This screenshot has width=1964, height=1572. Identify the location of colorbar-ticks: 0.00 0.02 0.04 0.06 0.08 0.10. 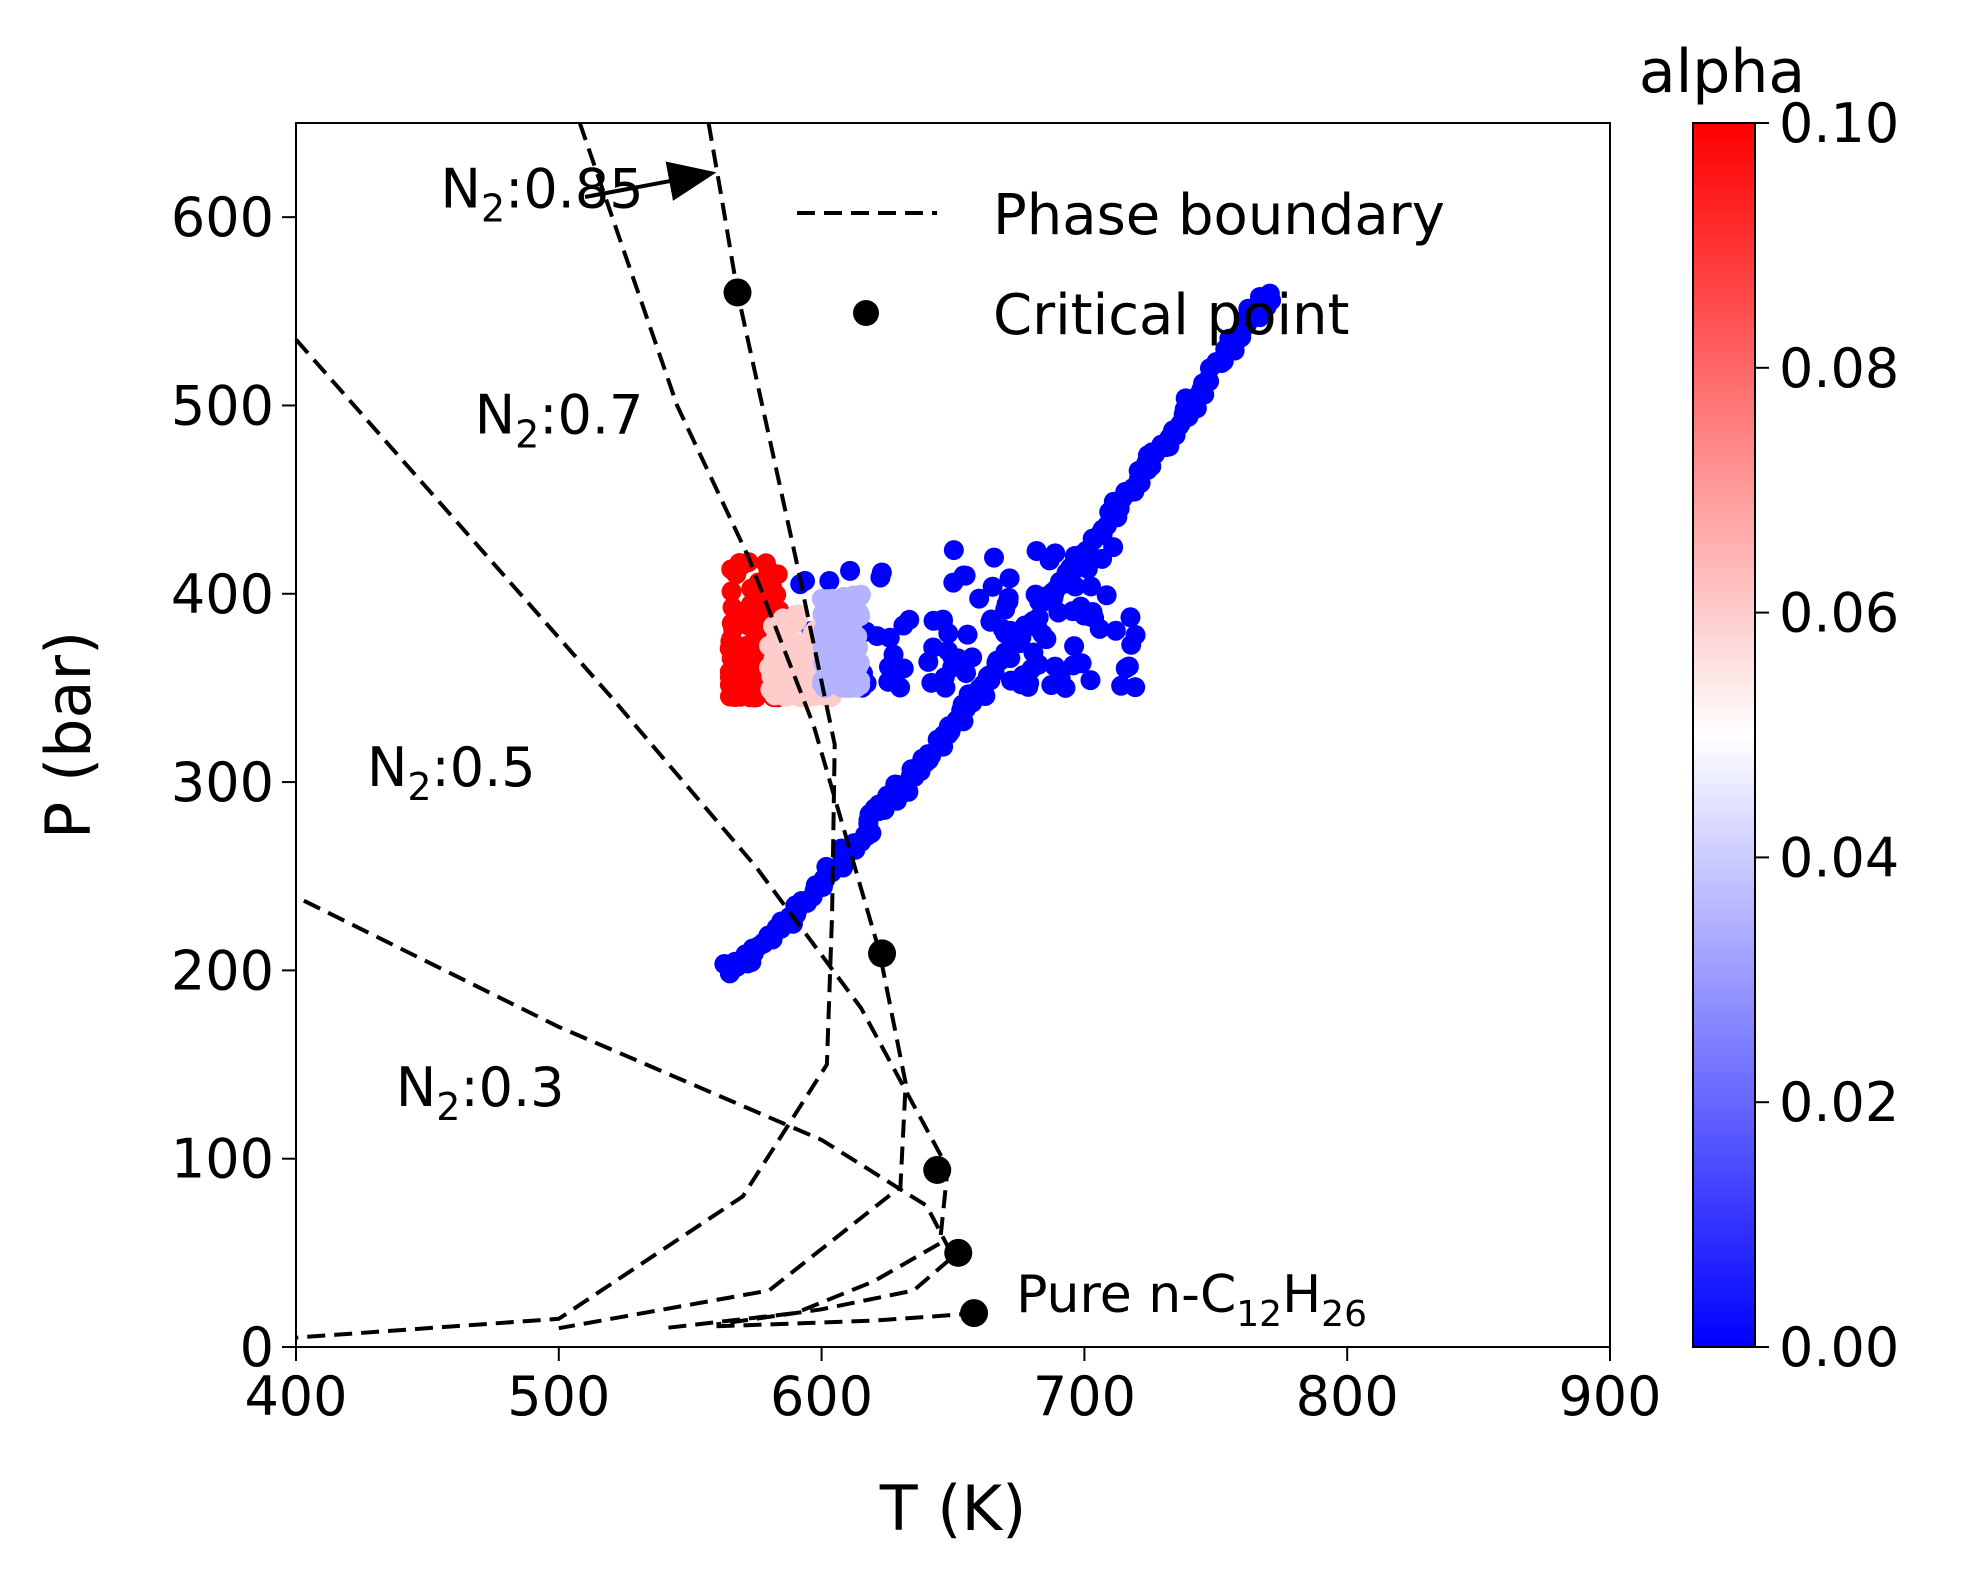
(1827, 735).